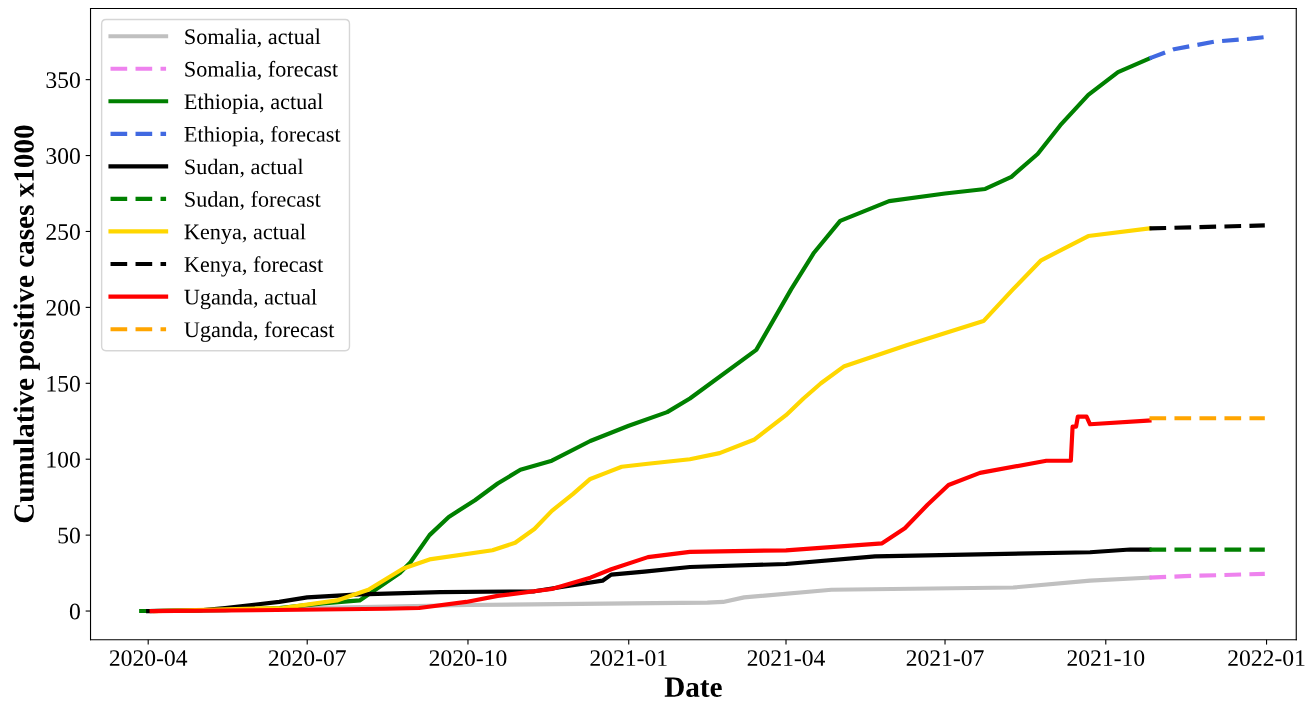 The height and width of the screenshot is (703, 1312). Describe the element at coordinates (63, 307) in the screenshot. I see `y-tick-label: 200` at that location.